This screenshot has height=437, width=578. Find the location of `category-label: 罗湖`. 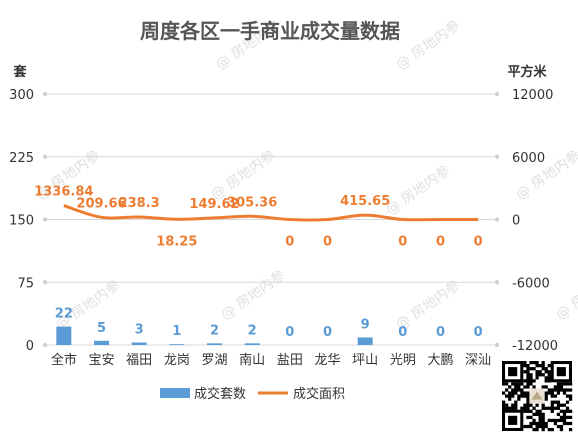

category-label: 罗湖 is located at coordinates (214, 360).